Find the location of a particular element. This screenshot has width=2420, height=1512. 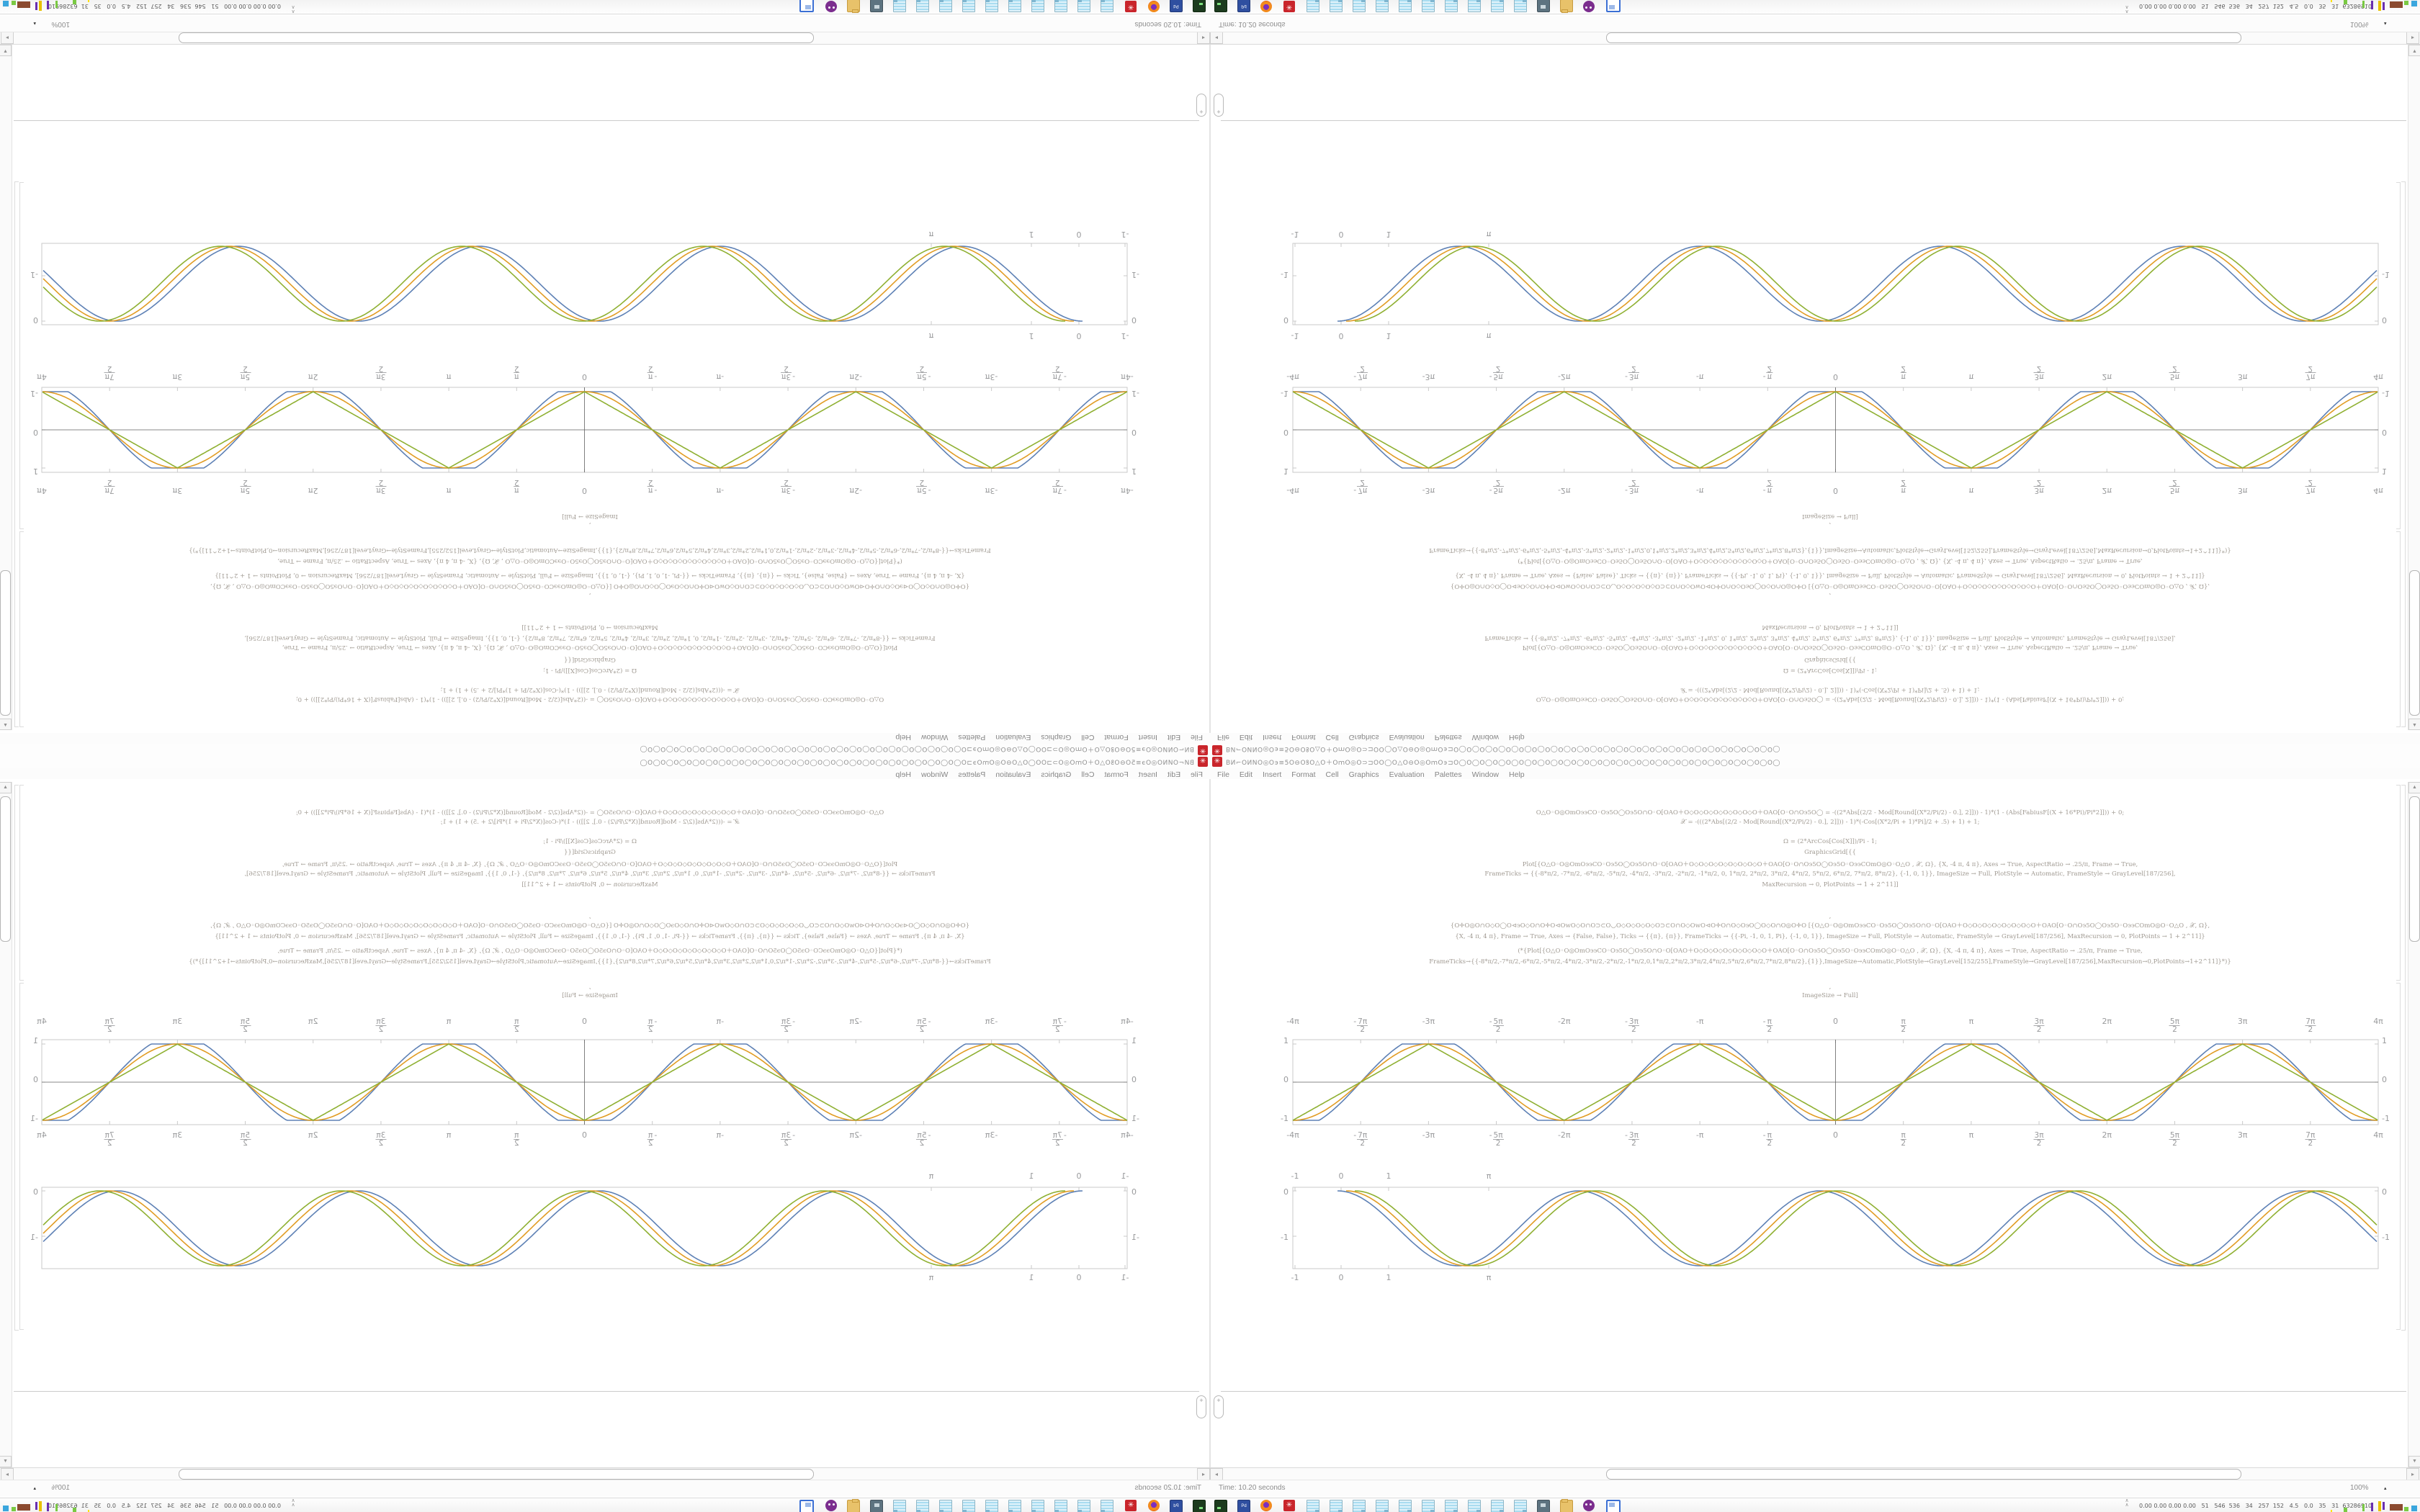

terminal-icon is located at coordinates (1220, 6).